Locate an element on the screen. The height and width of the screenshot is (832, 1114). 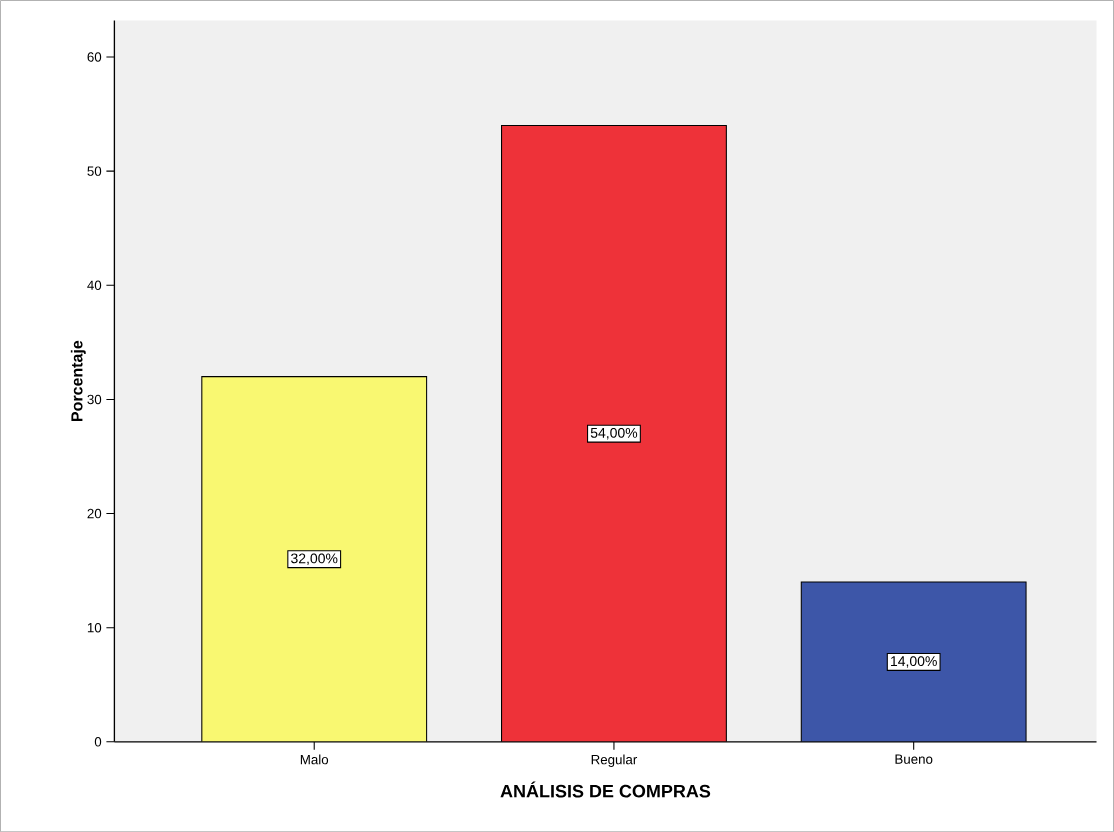
data-label: 54,00% is located at coordinates (614, 433).